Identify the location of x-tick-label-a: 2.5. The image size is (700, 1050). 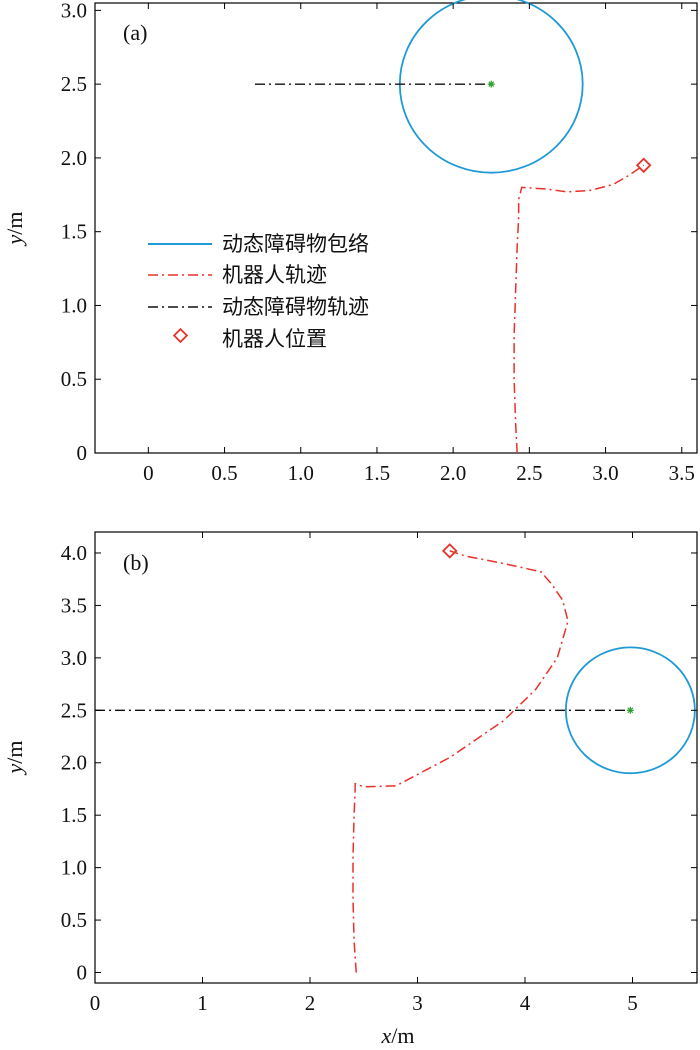
(529, 473).